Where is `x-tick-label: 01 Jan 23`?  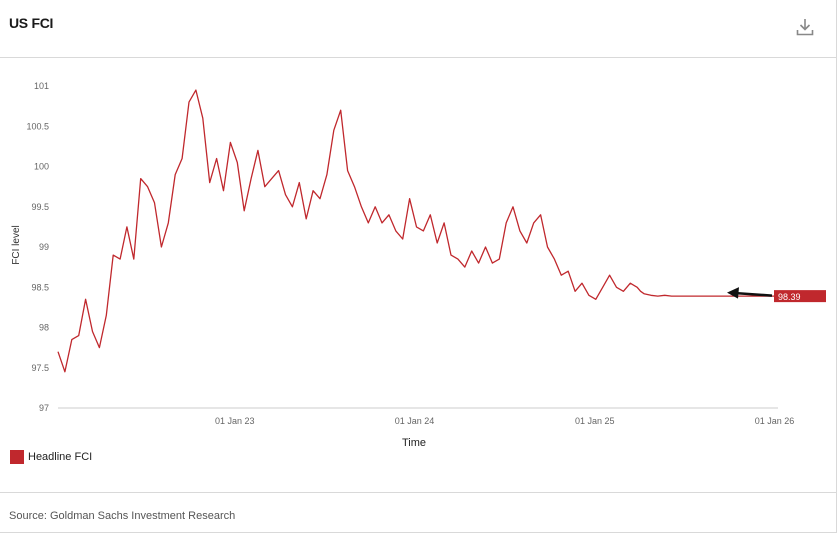
x-tick-label: 01 Jan 23 is located at coordinates (235, 421).